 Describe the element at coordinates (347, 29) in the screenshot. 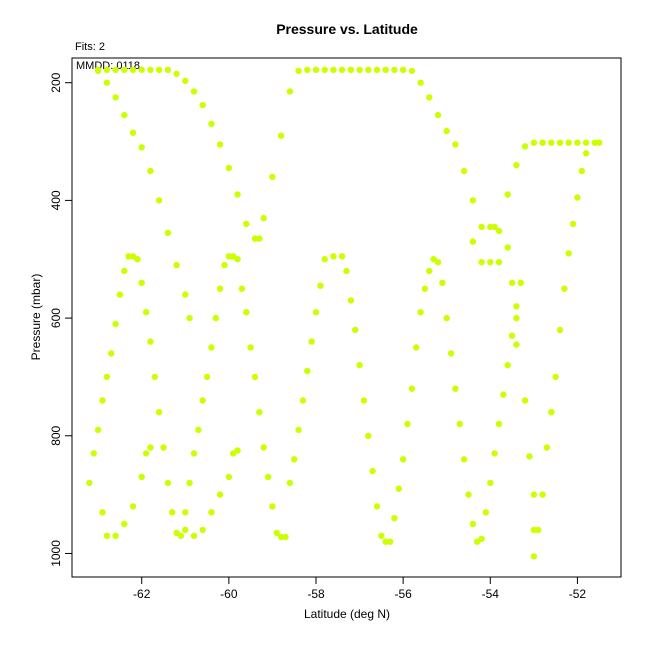

I see `chart-title: Pressure vs. Latitude` at that location.